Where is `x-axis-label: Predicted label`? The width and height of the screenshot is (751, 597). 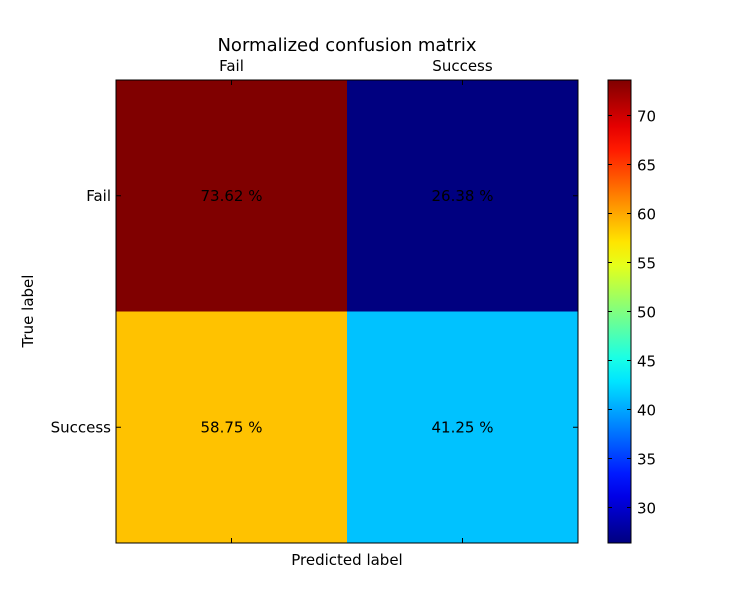
x-axis-label: Predicted label is located at coordinates (346, 560).